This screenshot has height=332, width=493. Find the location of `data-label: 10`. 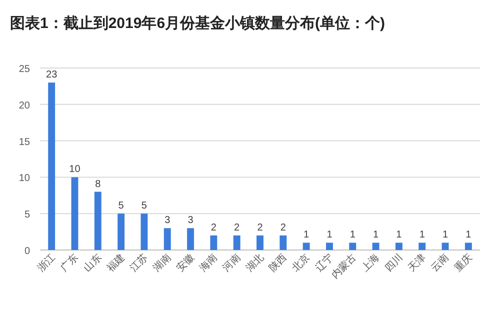

data-label: 10 is located at coordinates (75, 170).